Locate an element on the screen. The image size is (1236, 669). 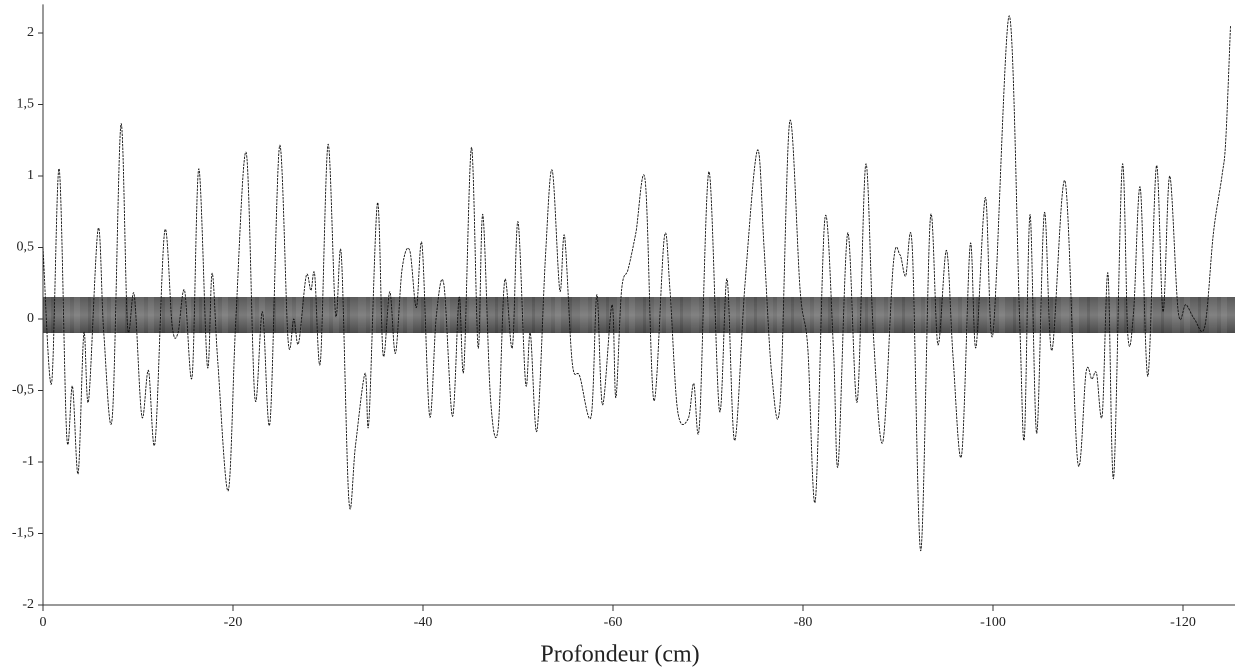
x-tick-label: -20 is located at coordinates (233, 622).